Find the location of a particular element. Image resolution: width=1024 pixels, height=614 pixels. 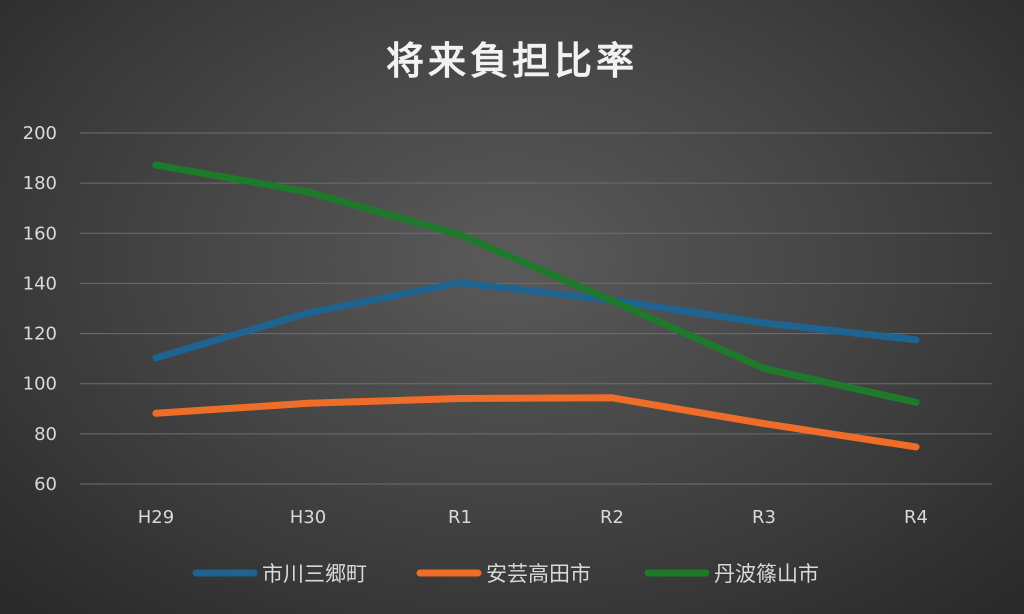

legend-label: 市川三郷町 is located at coordinates (314, 574).